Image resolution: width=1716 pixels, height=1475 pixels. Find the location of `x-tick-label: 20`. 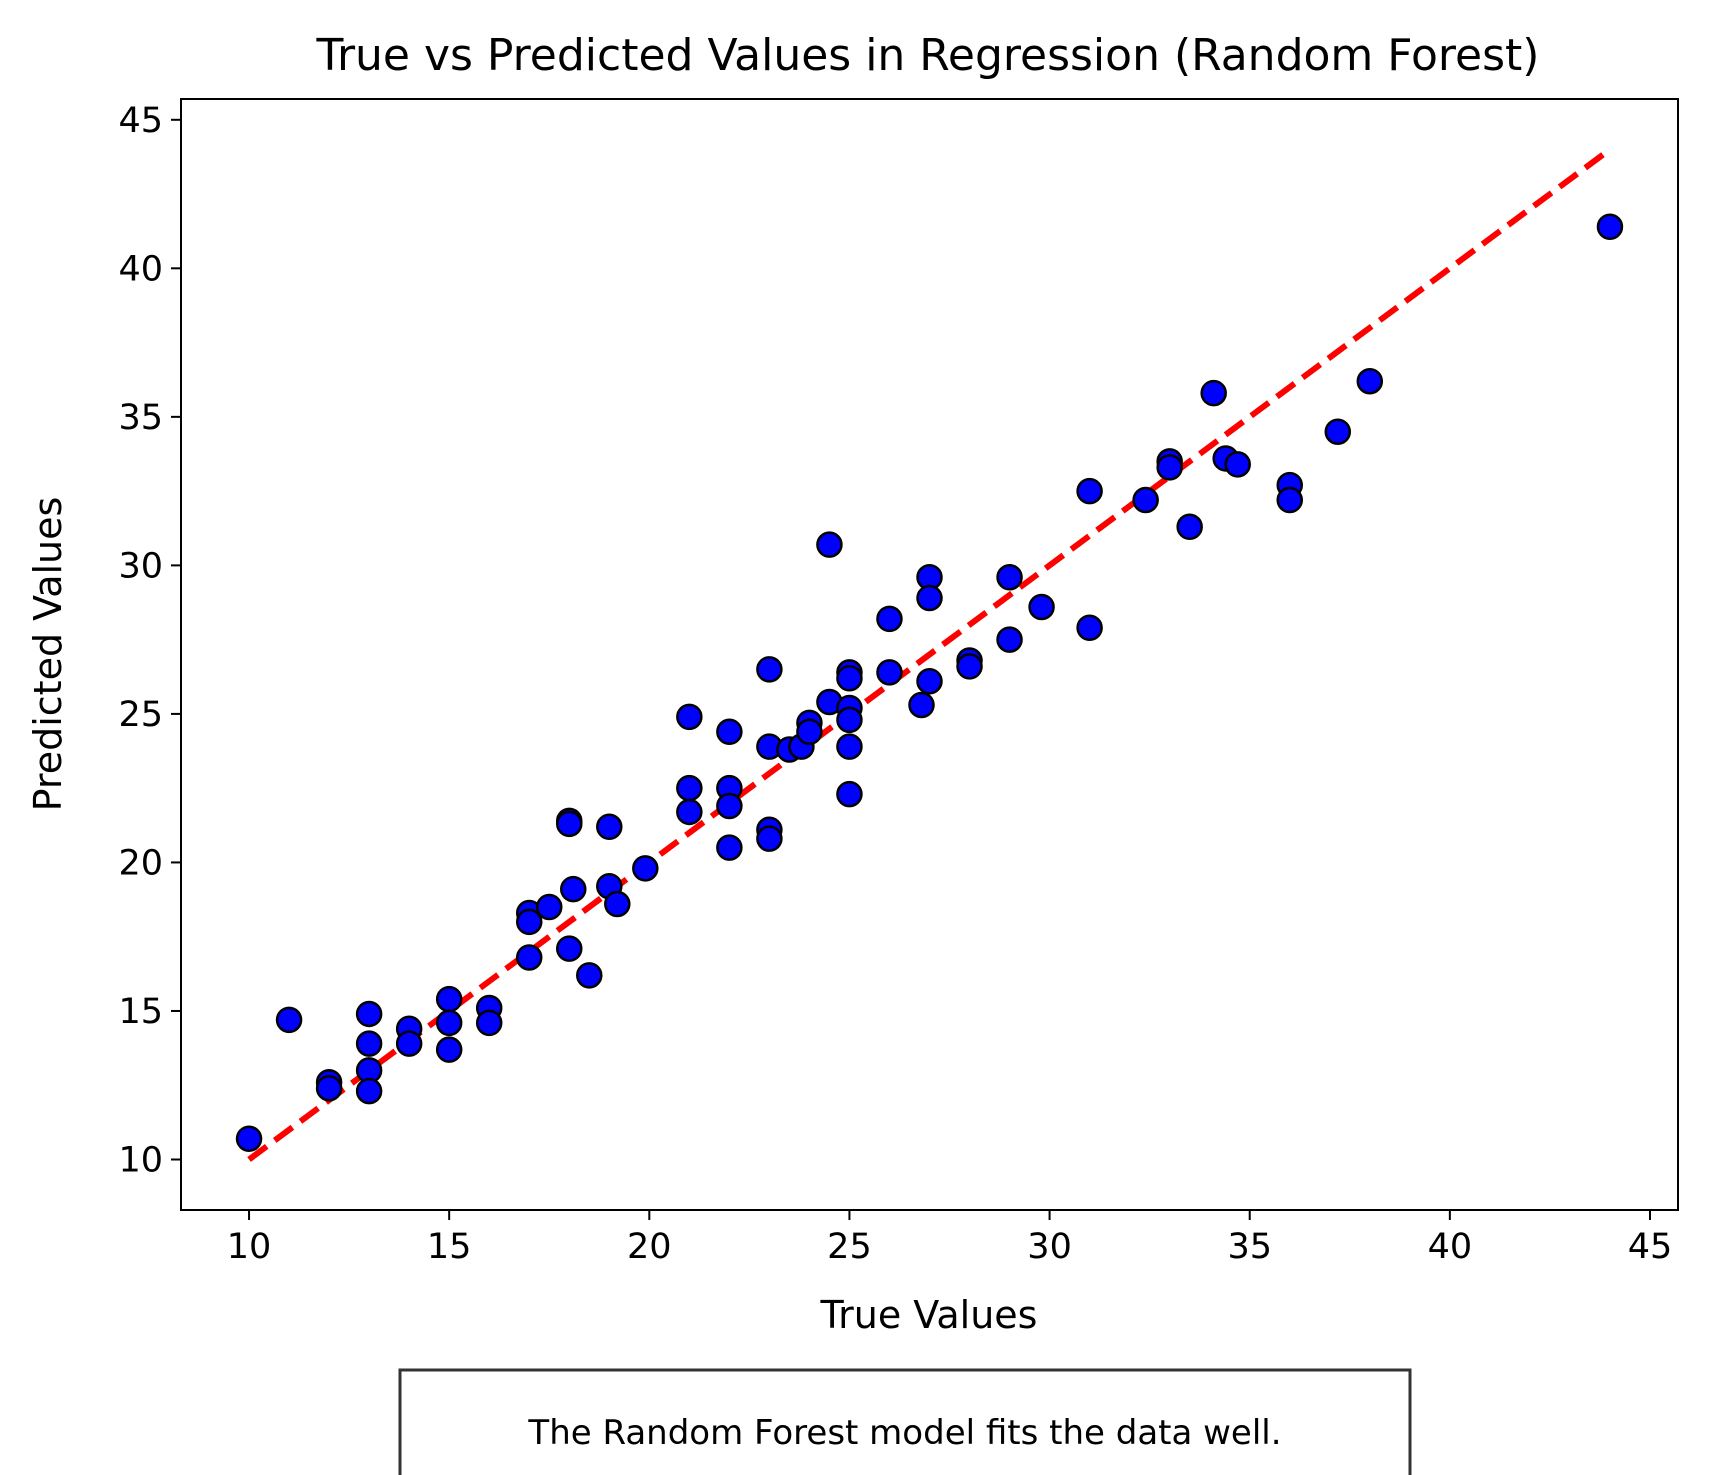

x-tick-label: 20 is located at coordinates (649, 1247).